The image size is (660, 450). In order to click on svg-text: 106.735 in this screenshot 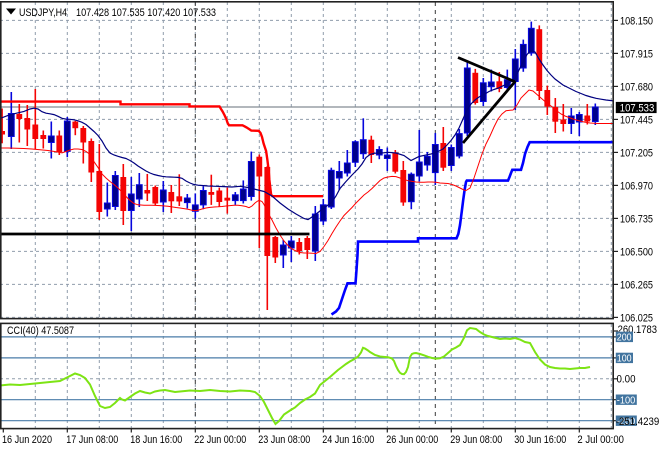, I will do `click(636, 219)`.